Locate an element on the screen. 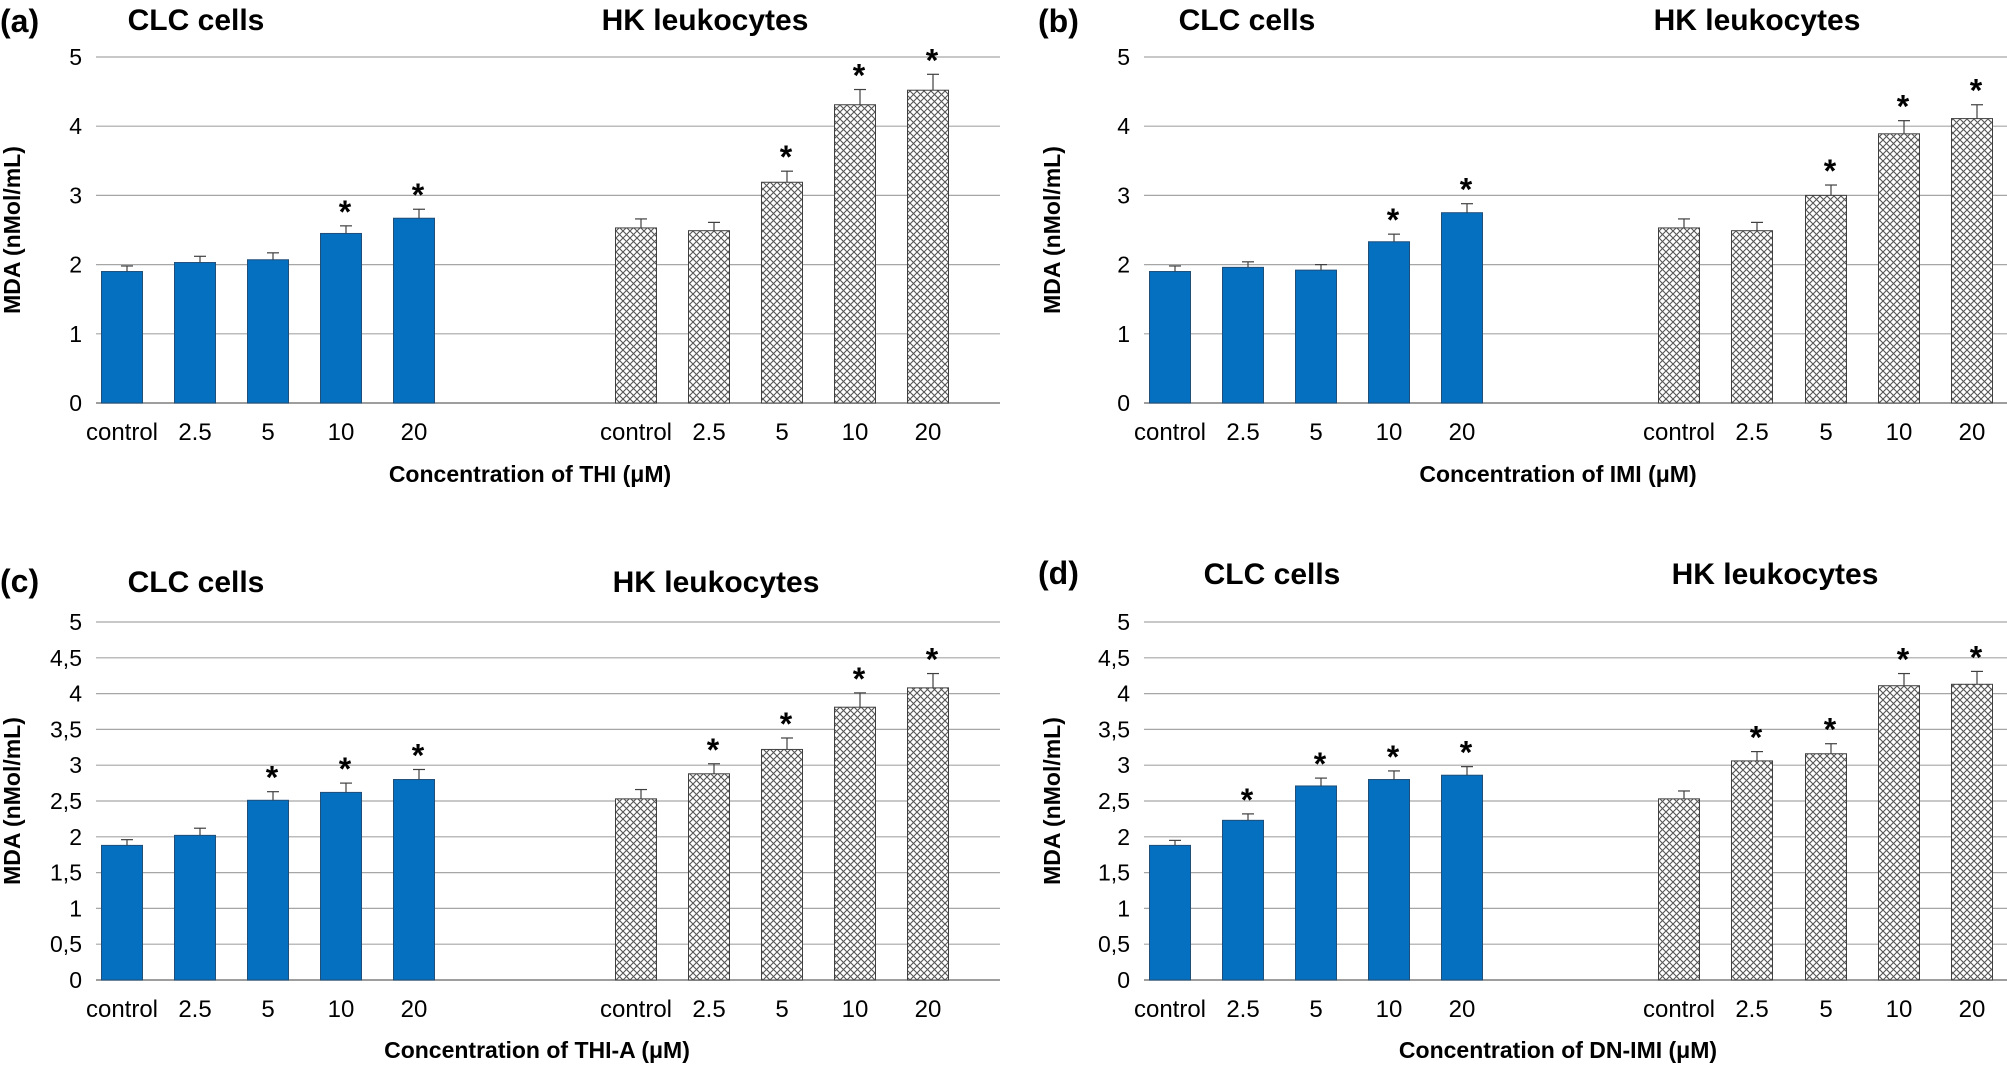 The height and width of the screenshot is (1075, 2007). y-tick-label: 5 is located at coordinates (1123, 57).